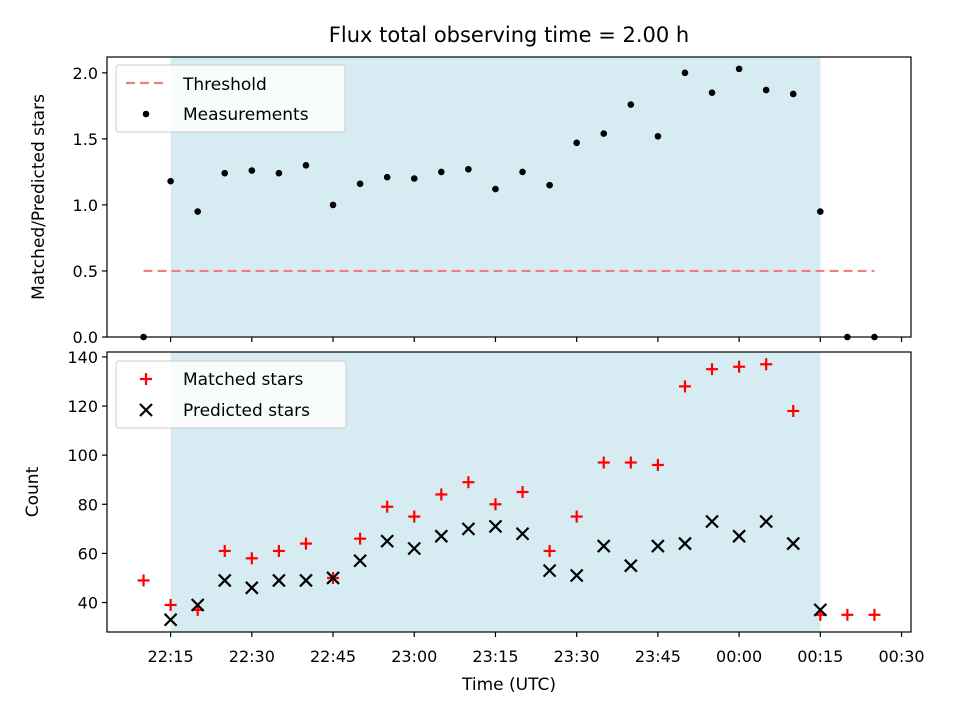 The width and height of the screenshot is (960, 720). What do you see at coordinates (88, 504) in the screenshot?
I see `bottom-y-tick-label: 80` at bounding box center [88, 504].